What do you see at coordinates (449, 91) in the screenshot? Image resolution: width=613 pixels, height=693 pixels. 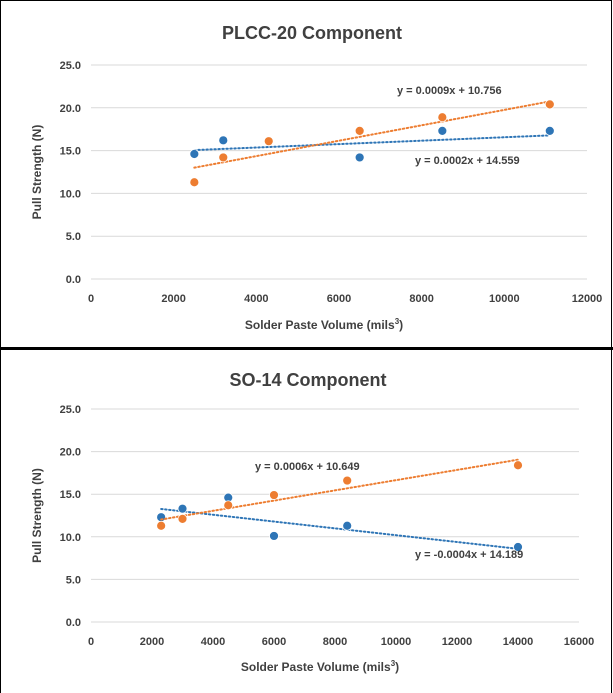 I see `trendline-equation: y = 0.0009x + 10.756` at bounding box center [449, 91].